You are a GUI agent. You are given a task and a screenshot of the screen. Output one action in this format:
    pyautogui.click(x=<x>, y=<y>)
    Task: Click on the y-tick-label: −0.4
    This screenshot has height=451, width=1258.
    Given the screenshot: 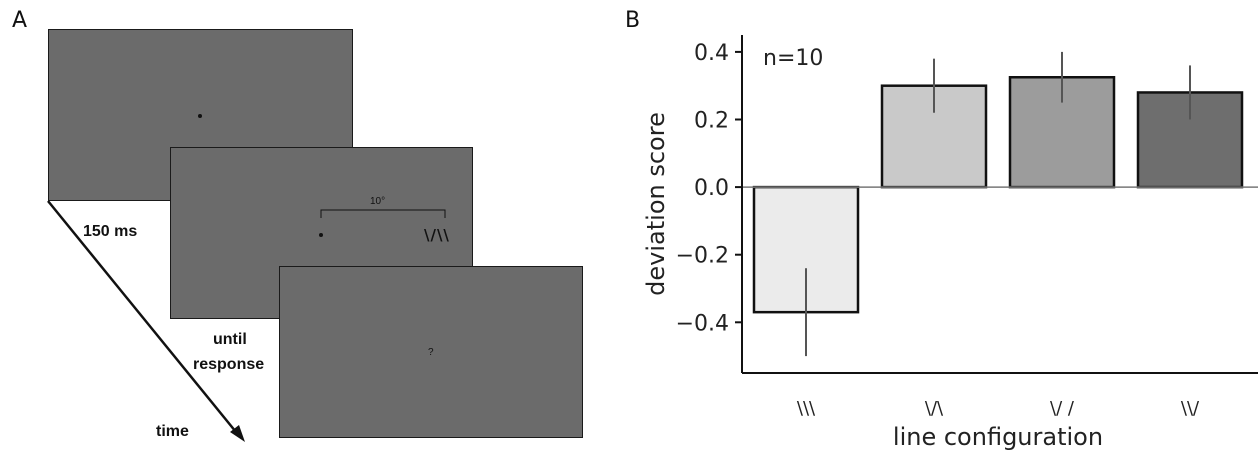 What is the action you would take?
    pyautogui.click(x=702, y=323)
    